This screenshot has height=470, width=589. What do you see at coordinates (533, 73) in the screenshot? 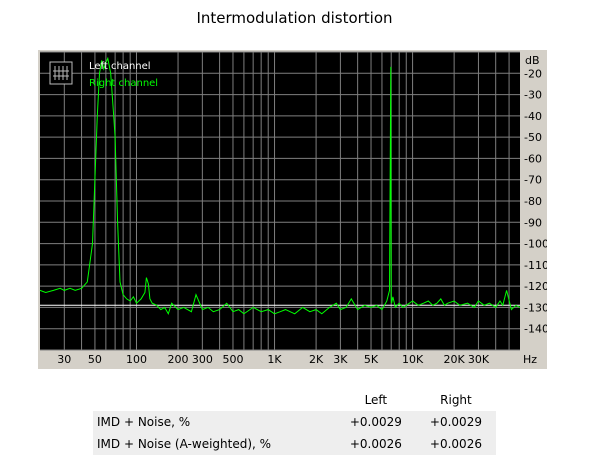
I see `y-tick-label: -20` at bounding box center [533, 73].